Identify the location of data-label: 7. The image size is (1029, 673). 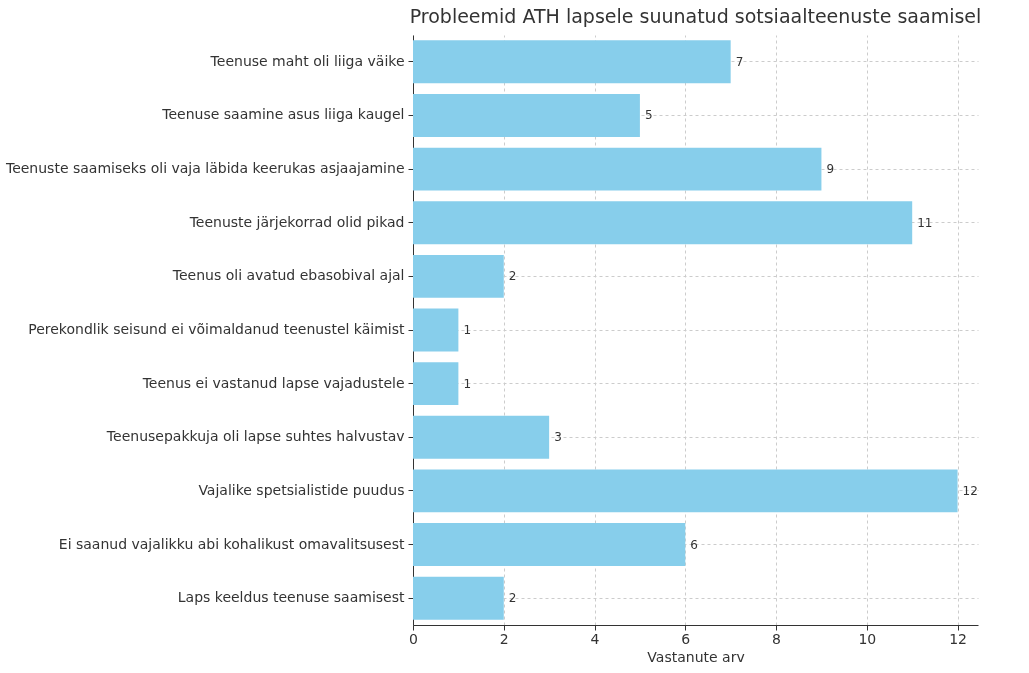
(739, 61).